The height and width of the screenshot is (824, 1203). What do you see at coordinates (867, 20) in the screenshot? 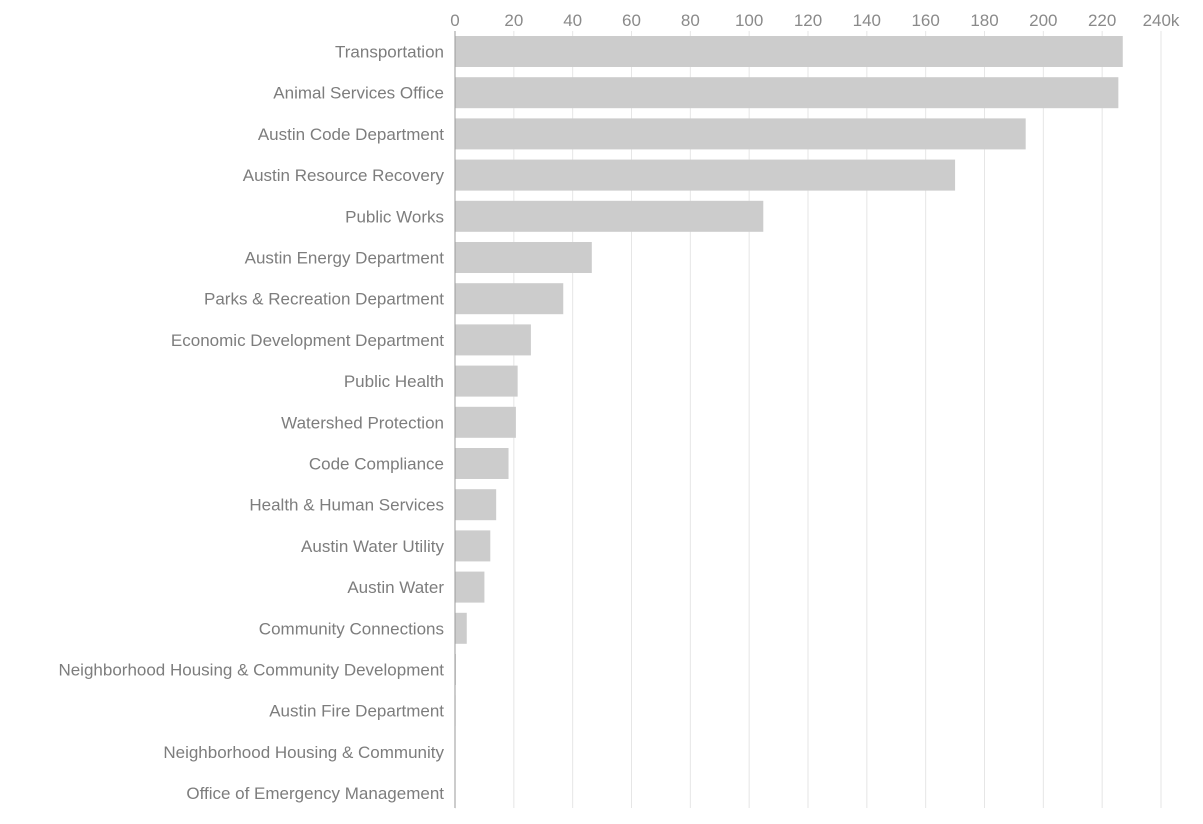
I see `x-tick-label: 140` at bounding box center [867, 20].